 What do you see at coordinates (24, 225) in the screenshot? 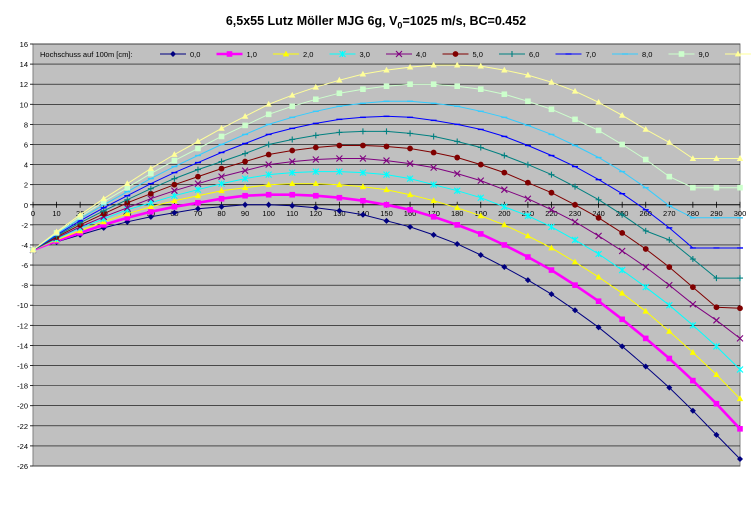
I see `y-tick-label-9: -2` at bounding box center [24, 225].